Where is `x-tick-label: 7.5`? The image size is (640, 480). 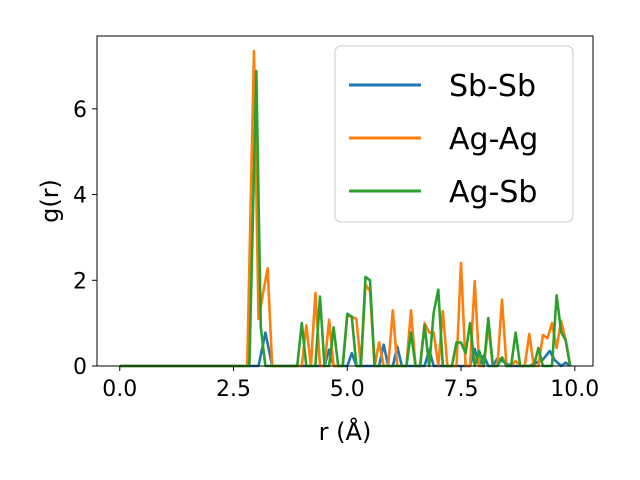 x-tick-label: 7.5 is located at coordinates (461, 389).